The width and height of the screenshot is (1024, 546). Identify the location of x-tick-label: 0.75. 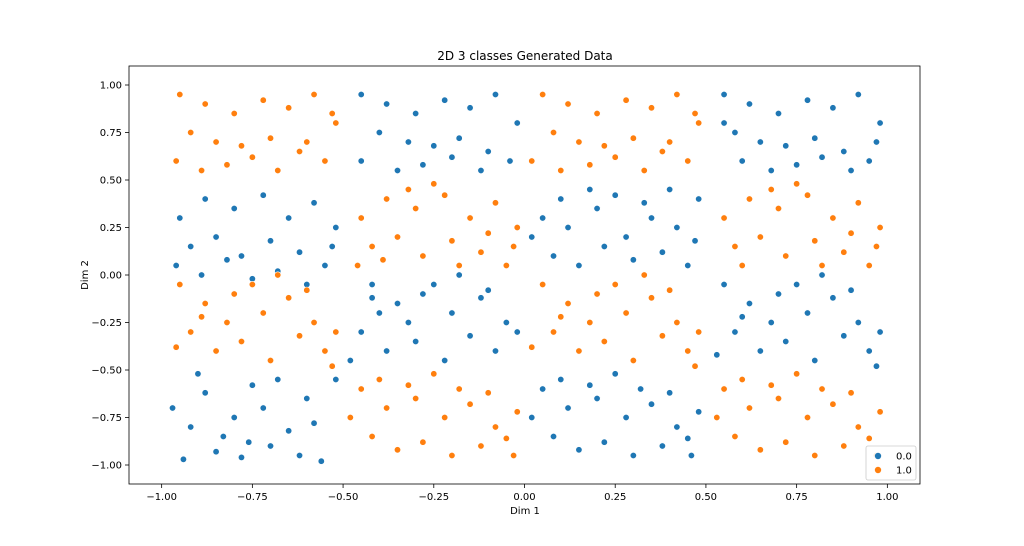
(797, 497).